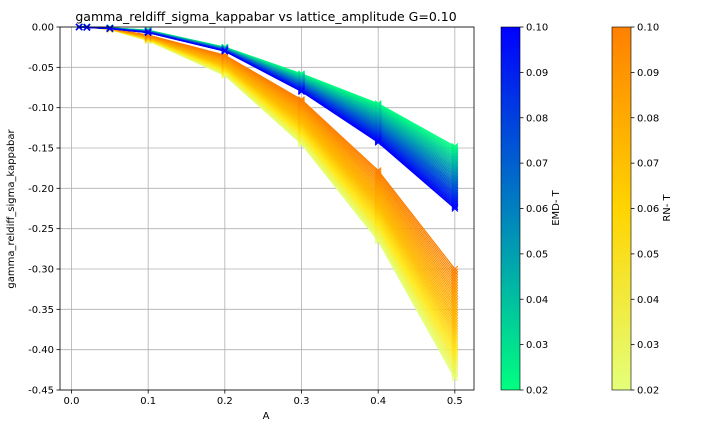 The image size is (720, 432). I want to click on colorbar-rn-bar, so click(621, 208).